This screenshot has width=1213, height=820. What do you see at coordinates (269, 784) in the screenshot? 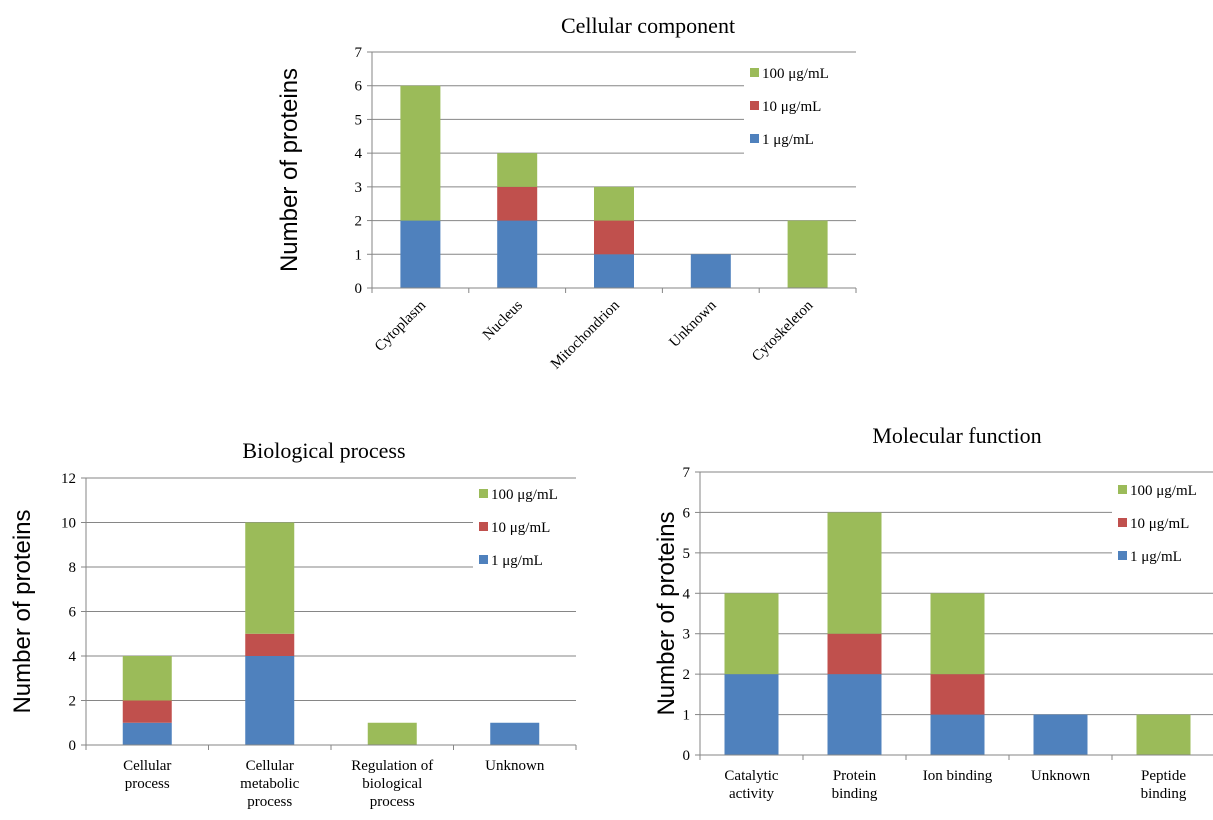
I see `x-category-label-line: metabolic` at bounding box center [269, 784].